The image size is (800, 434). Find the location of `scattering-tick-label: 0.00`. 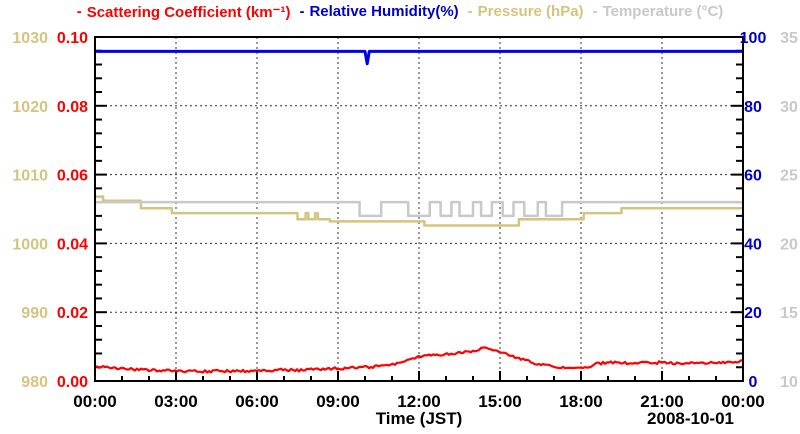

scattering-tick-label: 0.00 is located at coordinates (72, 382).